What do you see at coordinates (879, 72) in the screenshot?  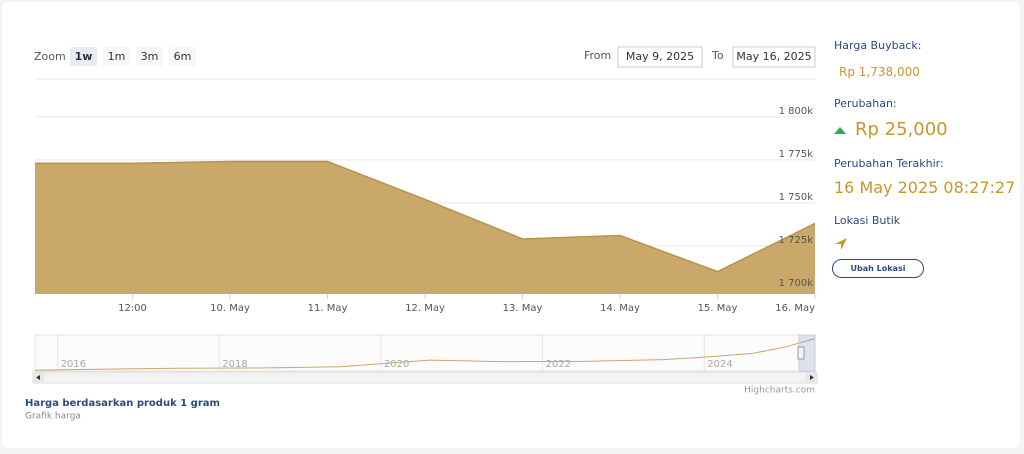 I see `buyback-value: Rp 1,738,000` at bounding box center [879, 72].